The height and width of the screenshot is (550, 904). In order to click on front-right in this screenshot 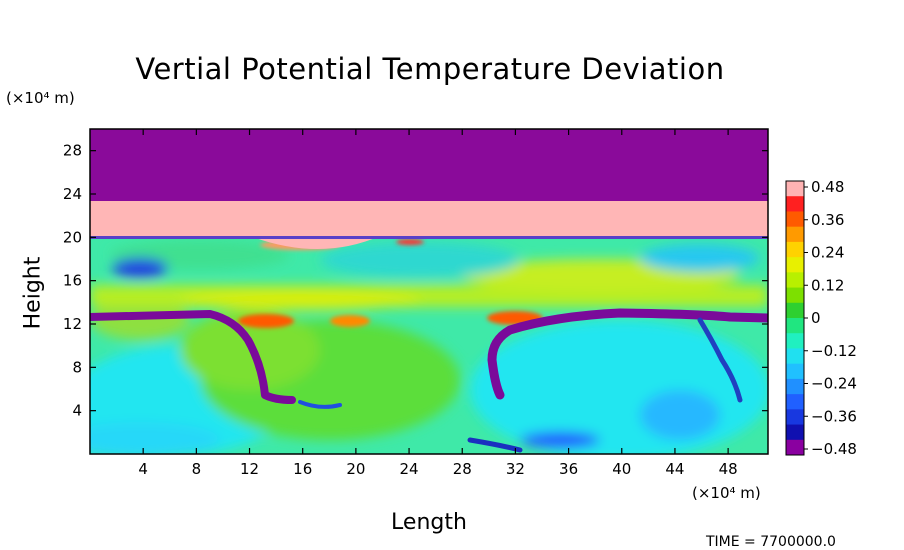, I will do `click(627, 354)`.